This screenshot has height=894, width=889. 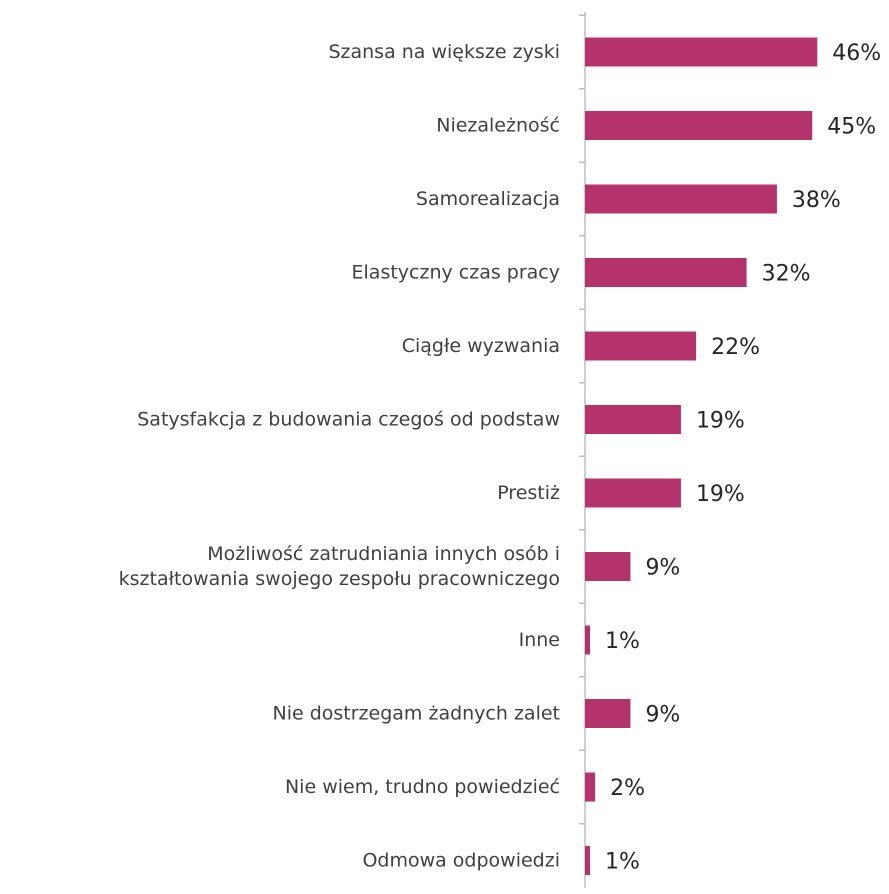 What do you see at coordinates (786, 274) in the screenshot?
I see `data-label: 32%` at bounding box center [786, 274].